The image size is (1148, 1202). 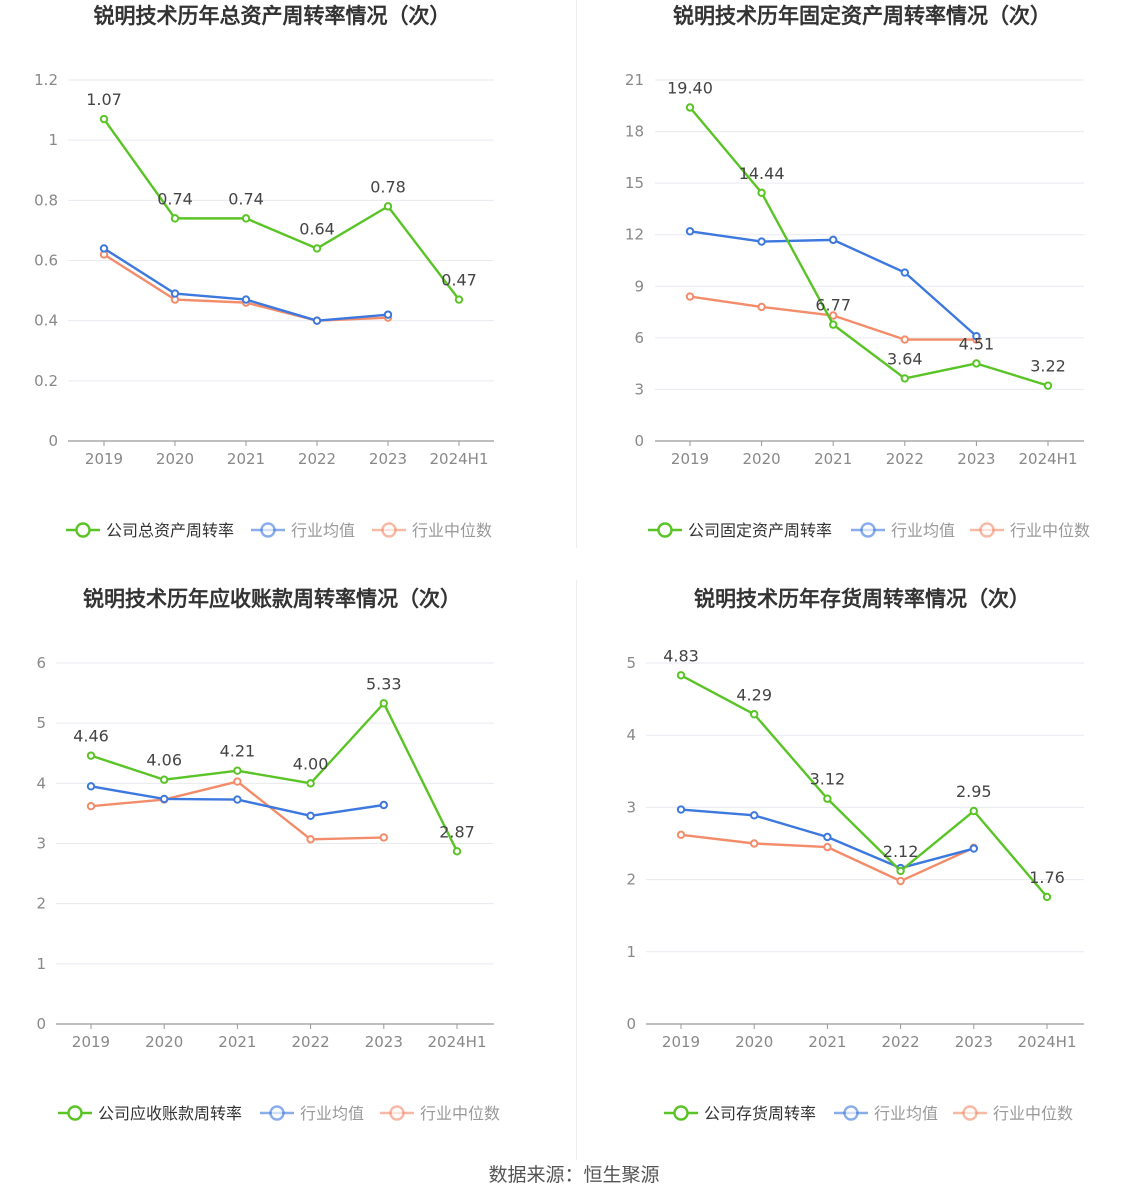 What do you see at coordinates (977, 343) in the screenshot?
I see `data-label: 4.51` at bounding box center [977, 343].